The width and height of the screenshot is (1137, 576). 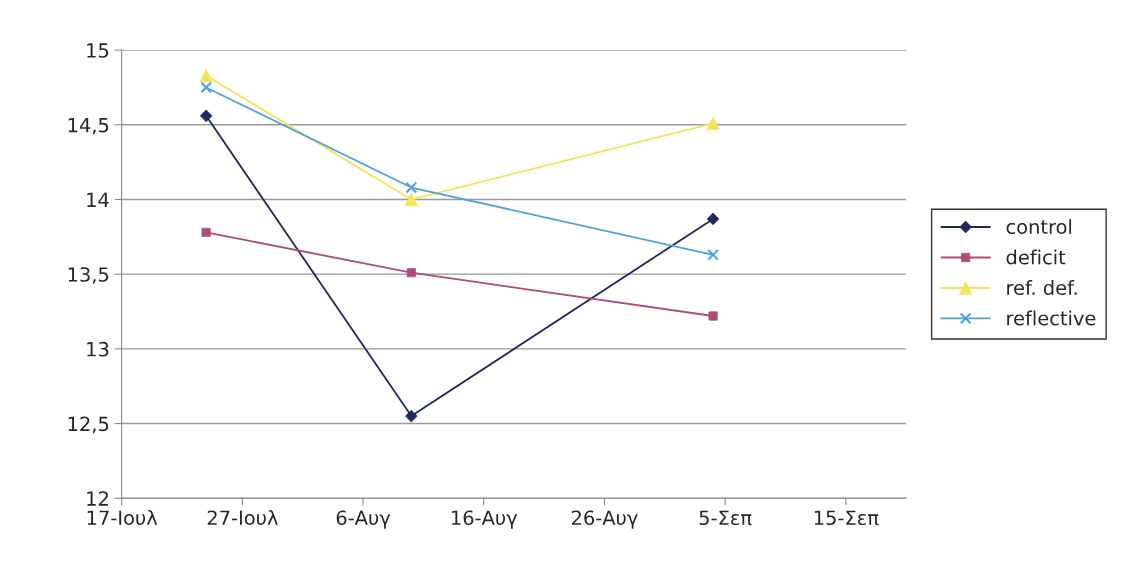 I want to click on x-tick-label: 6-Αυγ, so click(x=363, y=519).